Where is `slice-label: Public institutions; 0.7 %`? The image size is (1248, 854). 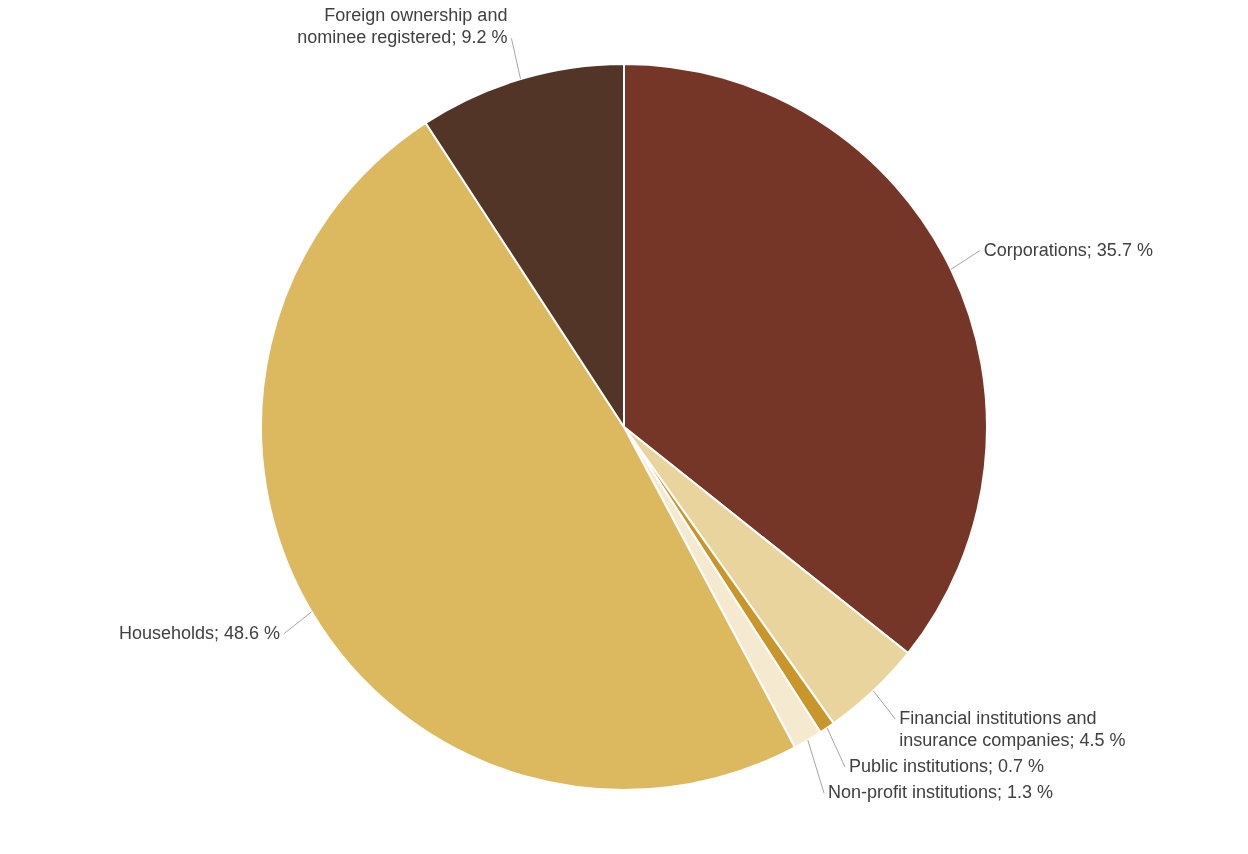 slice-label: Public institutions; 0.7 % is located at coordinates (947, 766).